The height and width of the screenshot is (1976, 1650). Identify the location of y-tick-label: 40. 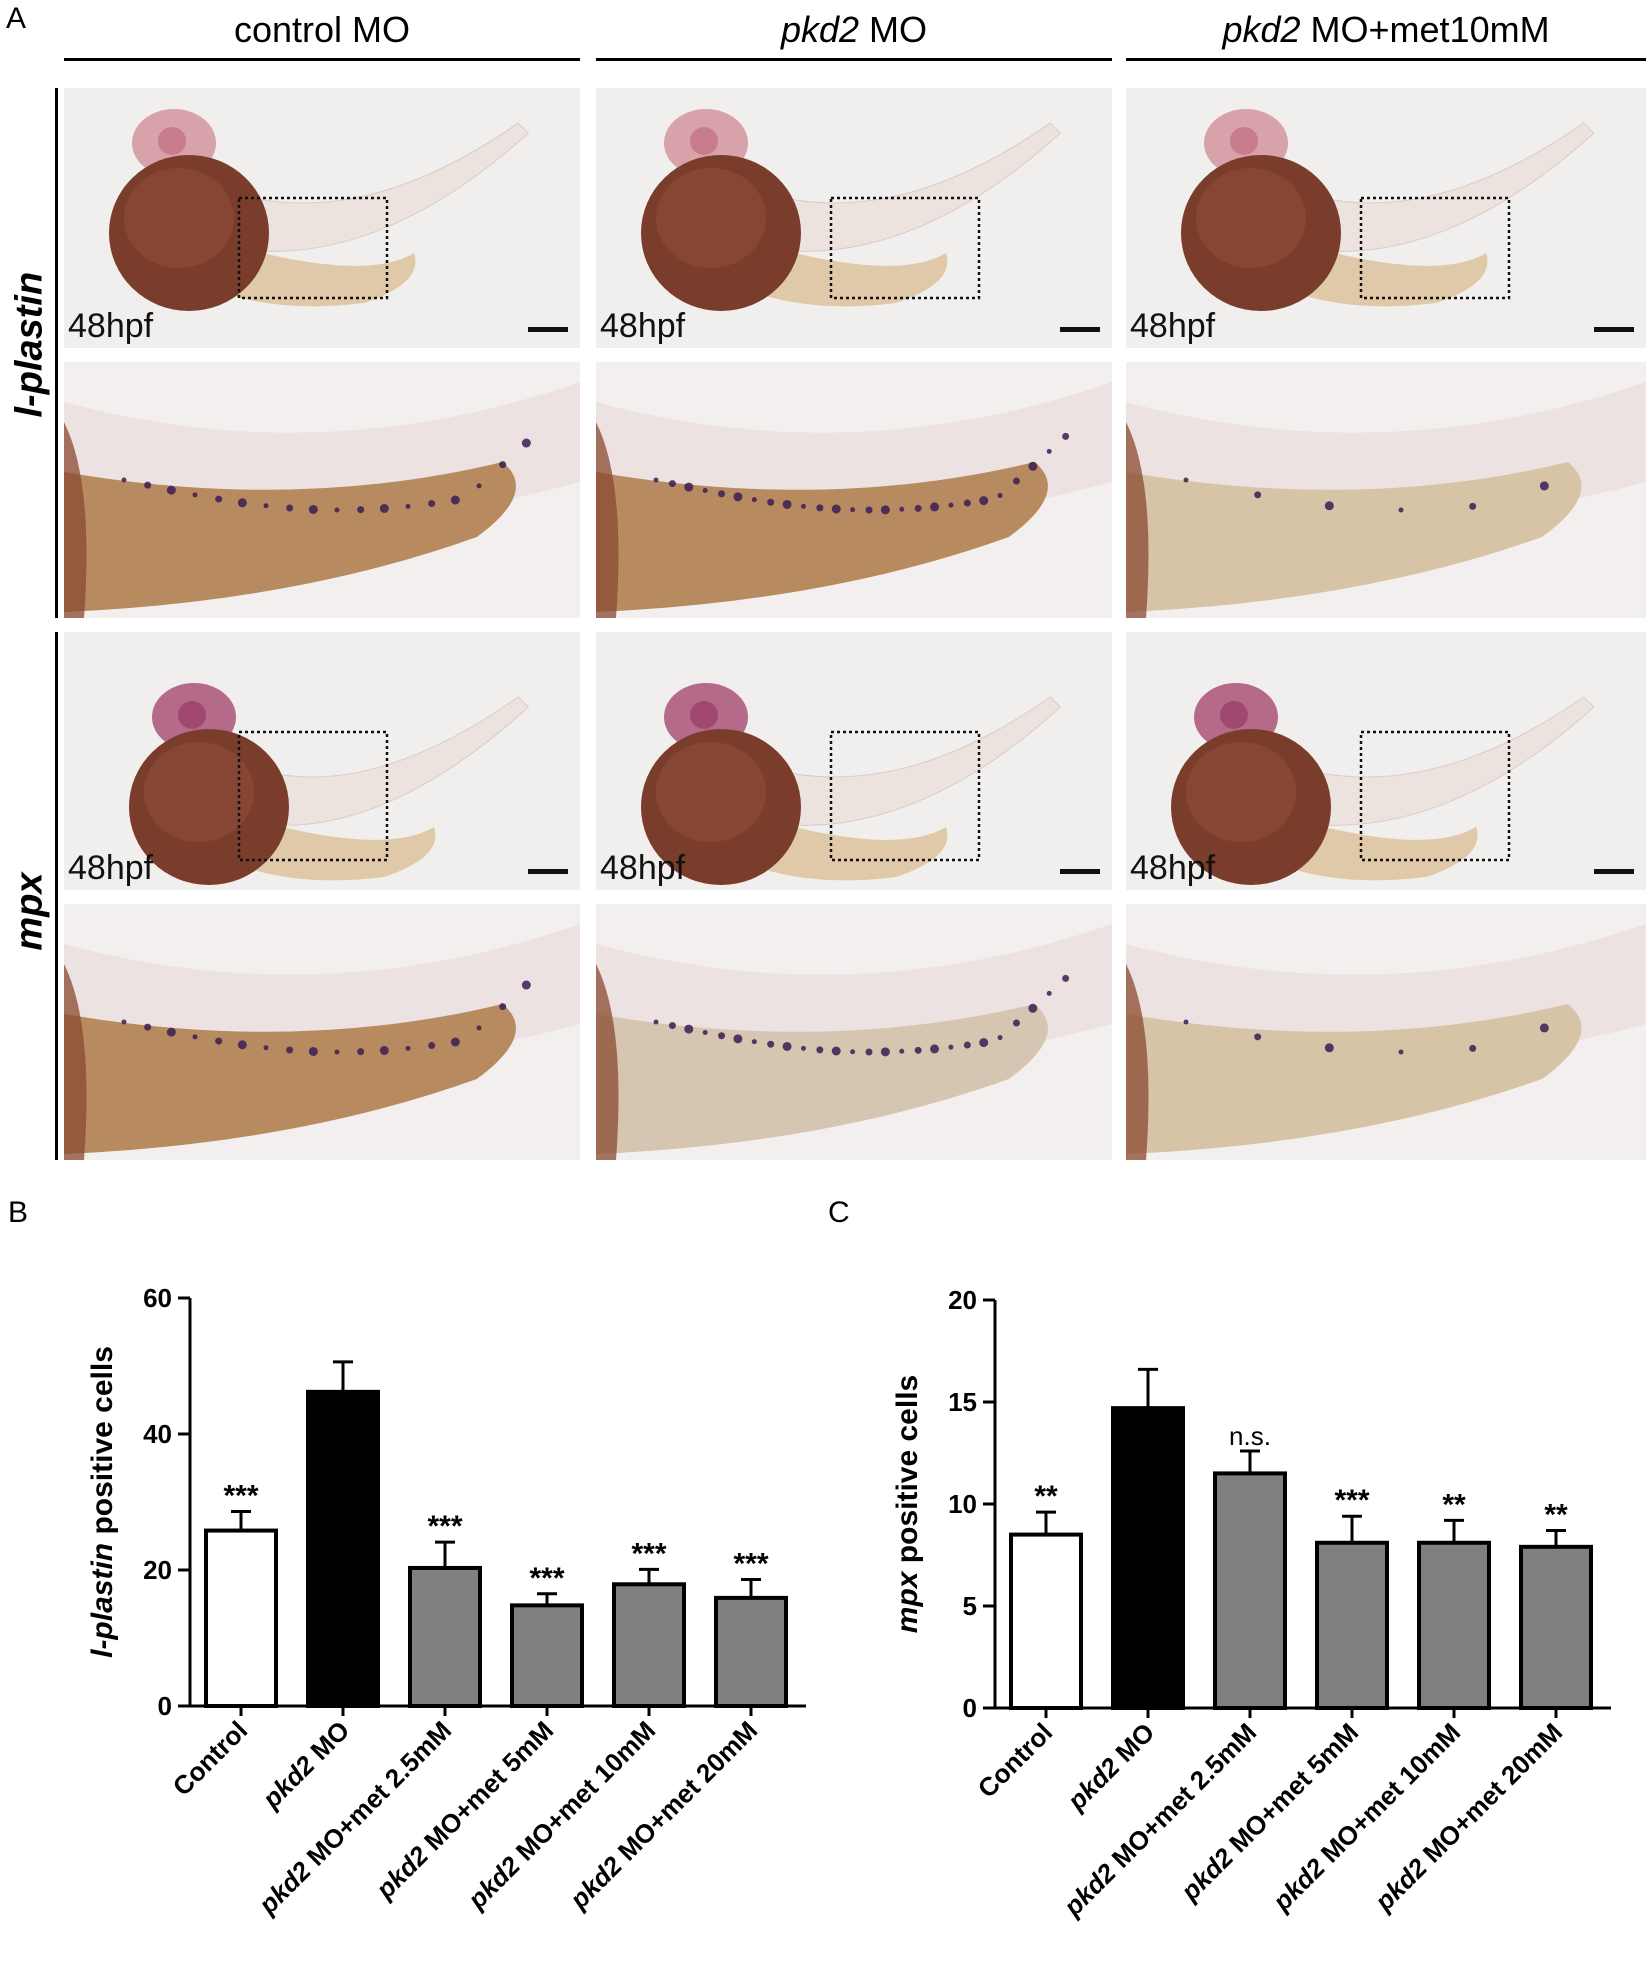
(157, 1434).